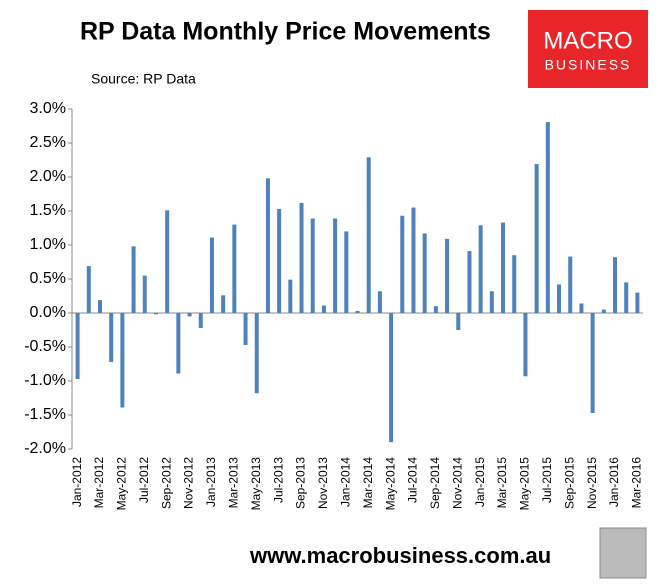 This screenshot has width=658, height=585. I want to click on logo-line2: BUSINESS, so click(588, 65).